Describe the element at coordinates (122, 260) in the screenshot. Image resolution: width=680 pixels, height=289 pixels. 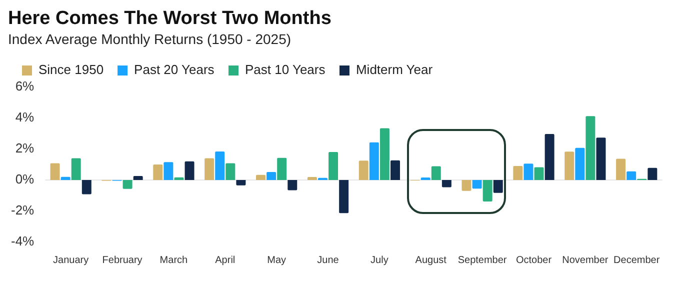
I see `x-tick-label: February` at that location.